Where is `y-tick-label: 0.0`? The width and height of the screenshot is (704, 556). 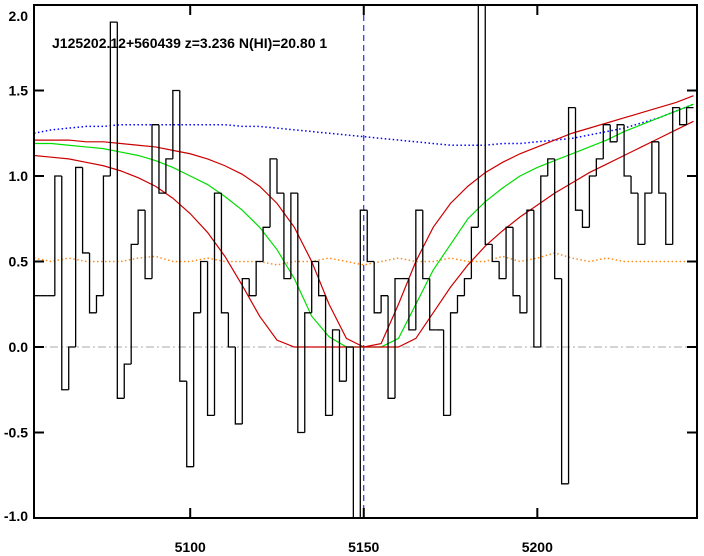
y-tick-label: 0.0 is located at coordinates (19, 347).